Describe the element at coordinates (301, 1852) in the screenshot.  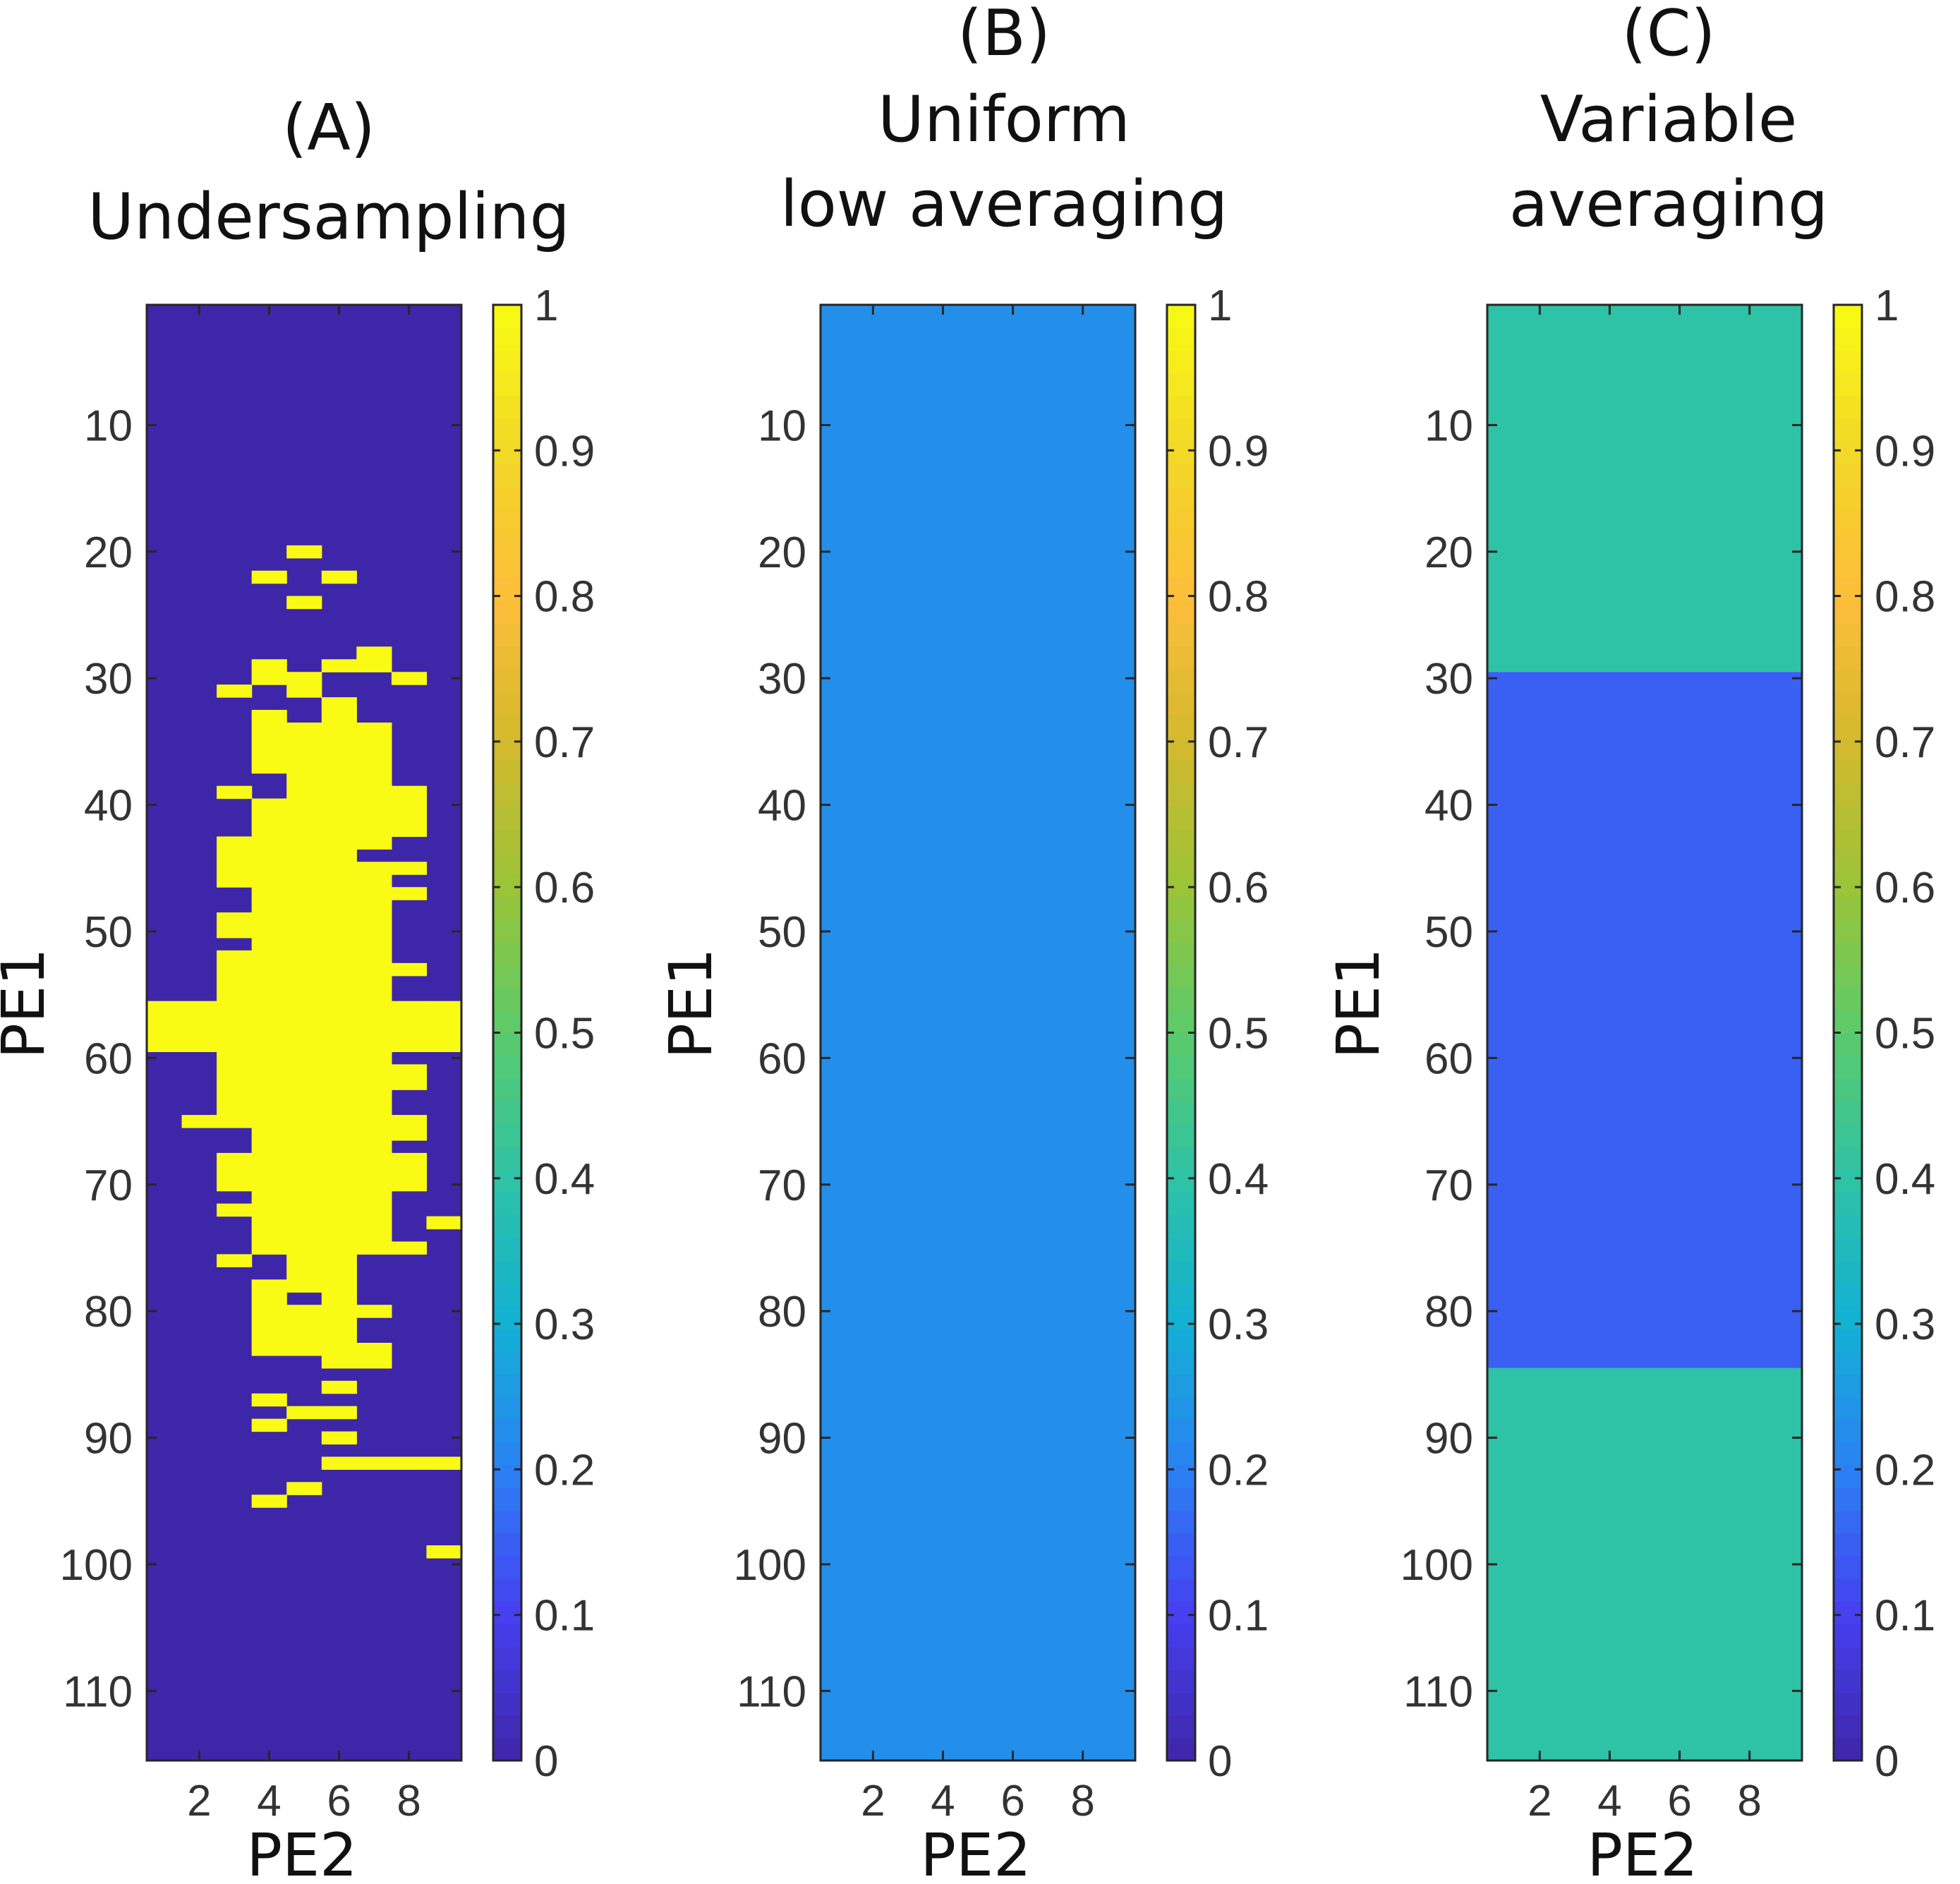
I see `x-axis-label: PE2` at that location.